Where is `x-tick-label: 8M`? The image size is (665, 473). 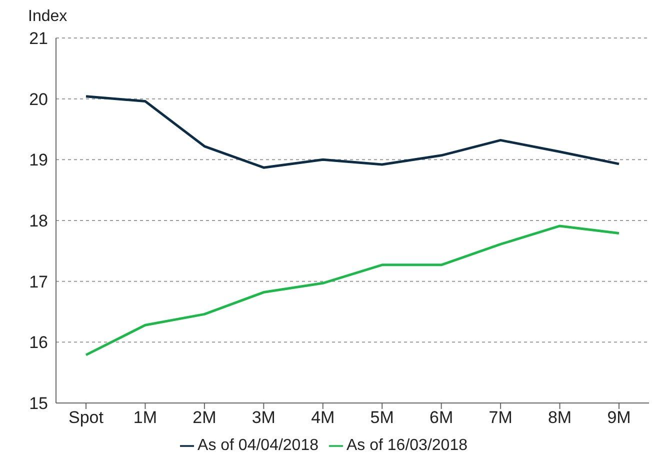
x-tick-label: 8M is located at coordinates (560, 418).